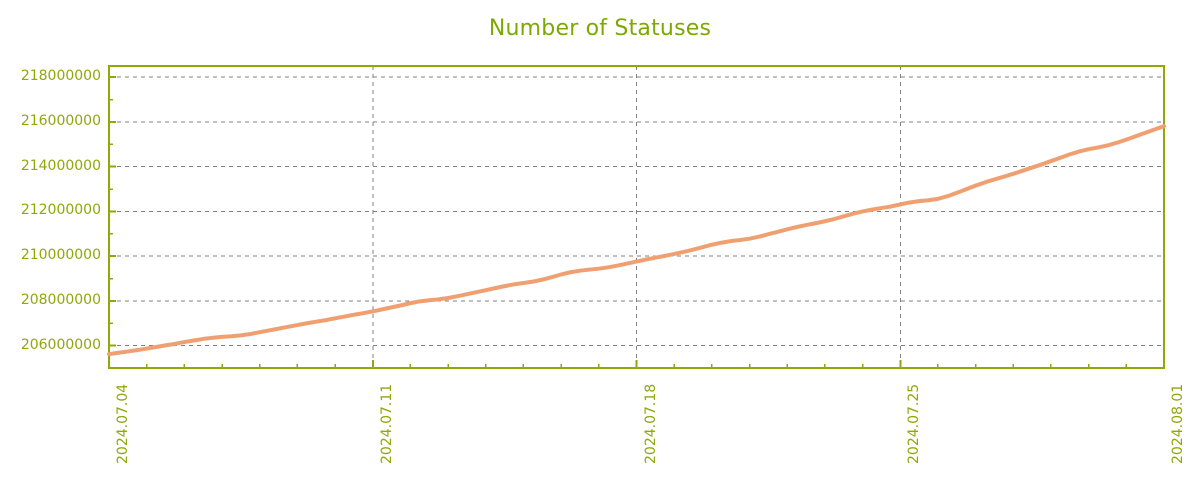 This screenshot has height=500, width=1200. Describe the element at coordinates (60, 299) in the screenshot. I see `y-axis-tick-label: 208000000` at that location.